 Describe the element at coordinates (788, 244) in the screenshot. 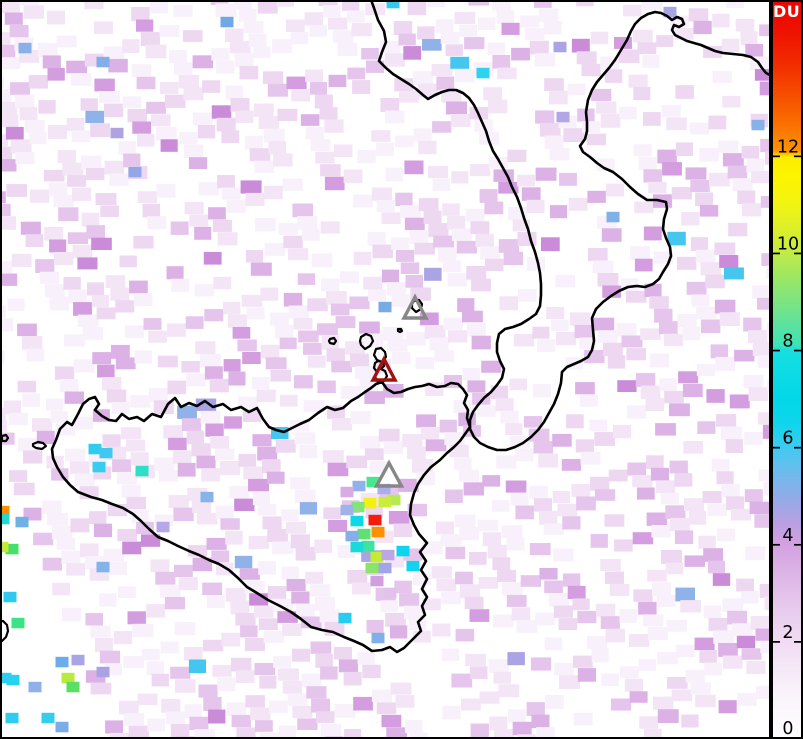

I see `colorbar-tick-label: 10` at that location.